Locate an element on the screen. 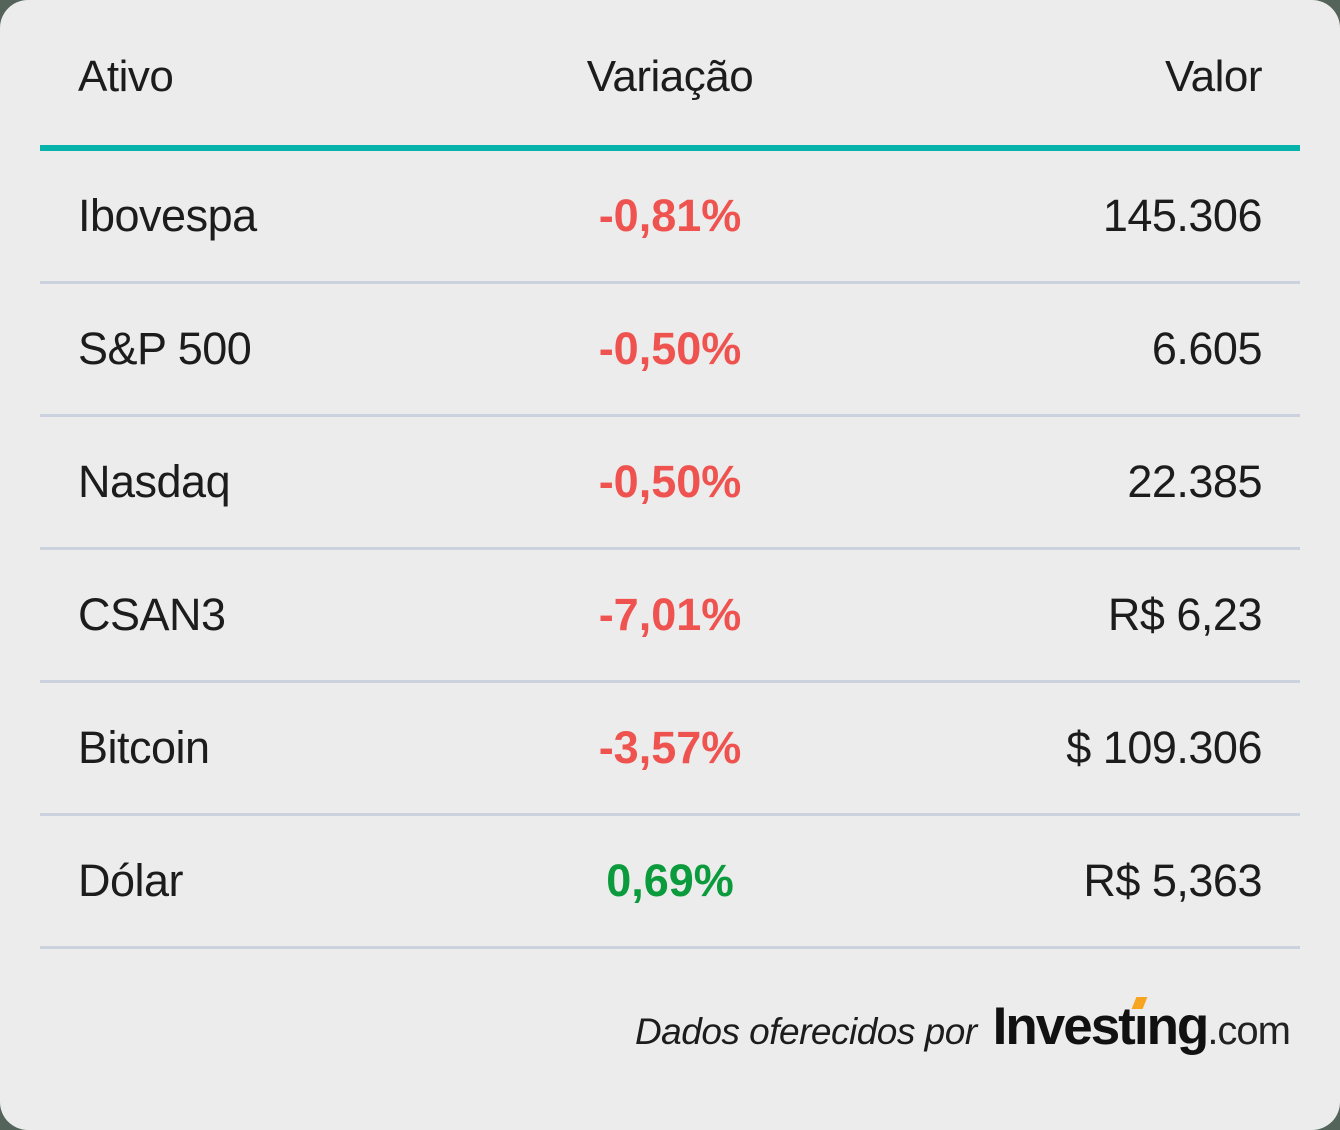 Image resolution: width=1340 pixels, height=1130 pixels. change-percent: 0,69% is located at coordinates (670, 880).